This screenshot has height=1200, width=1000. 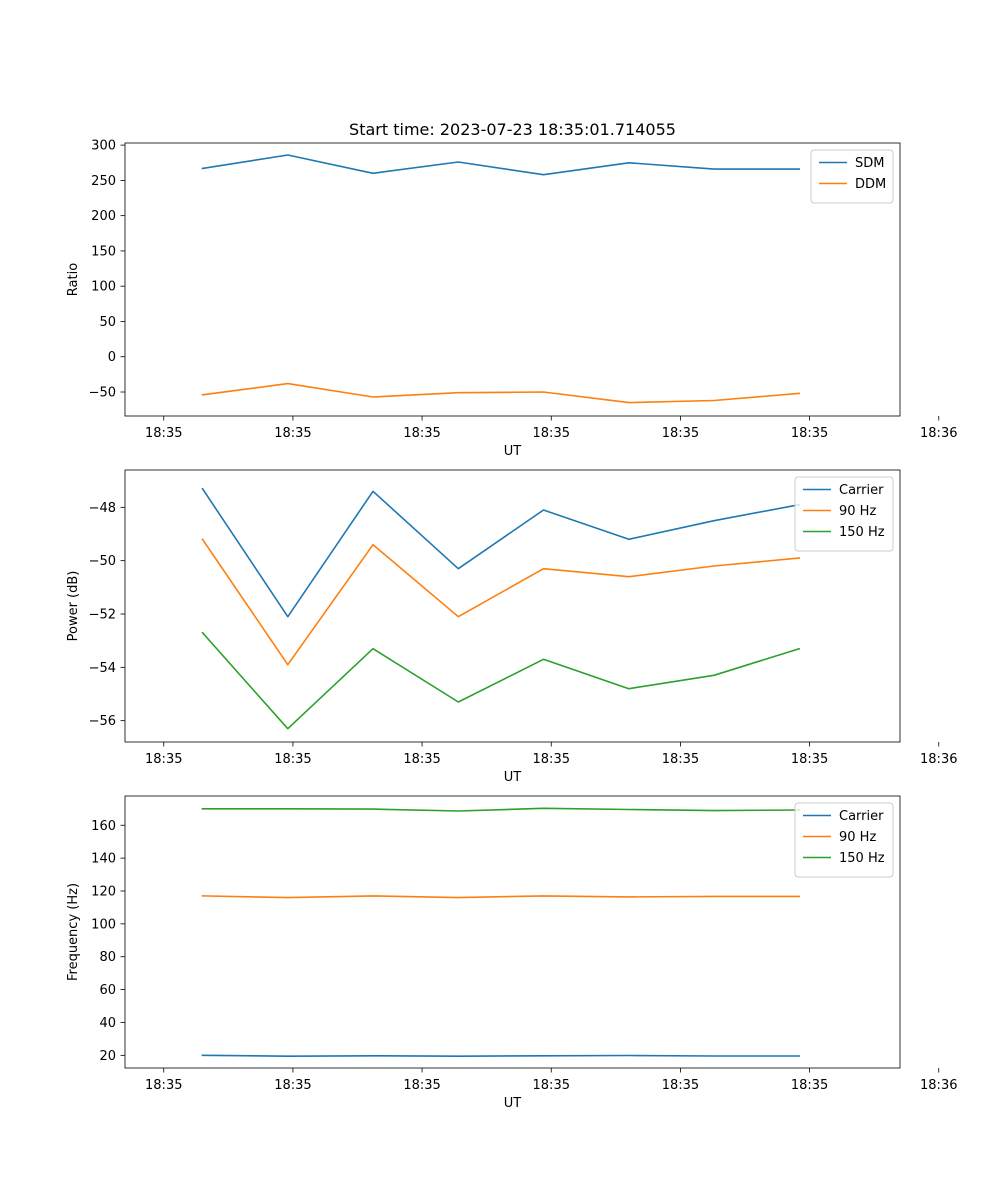 I want to click on legend: SDM DDM, so click(x=852, y=176).